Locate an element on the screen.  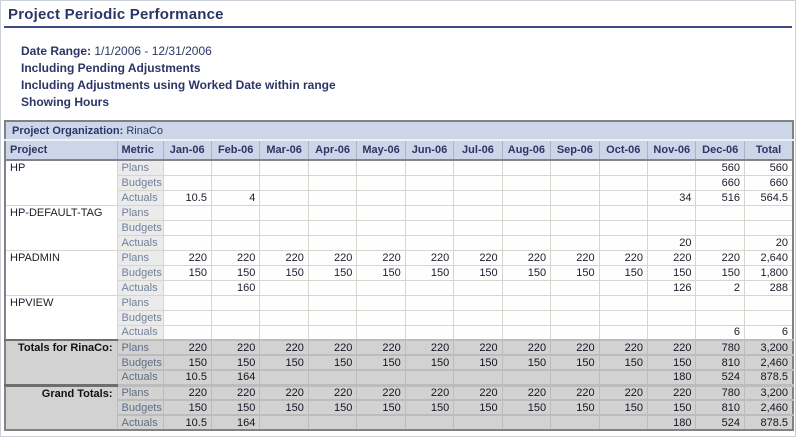
col-header-month: Nov-06 is located at coordinates (672, 150).